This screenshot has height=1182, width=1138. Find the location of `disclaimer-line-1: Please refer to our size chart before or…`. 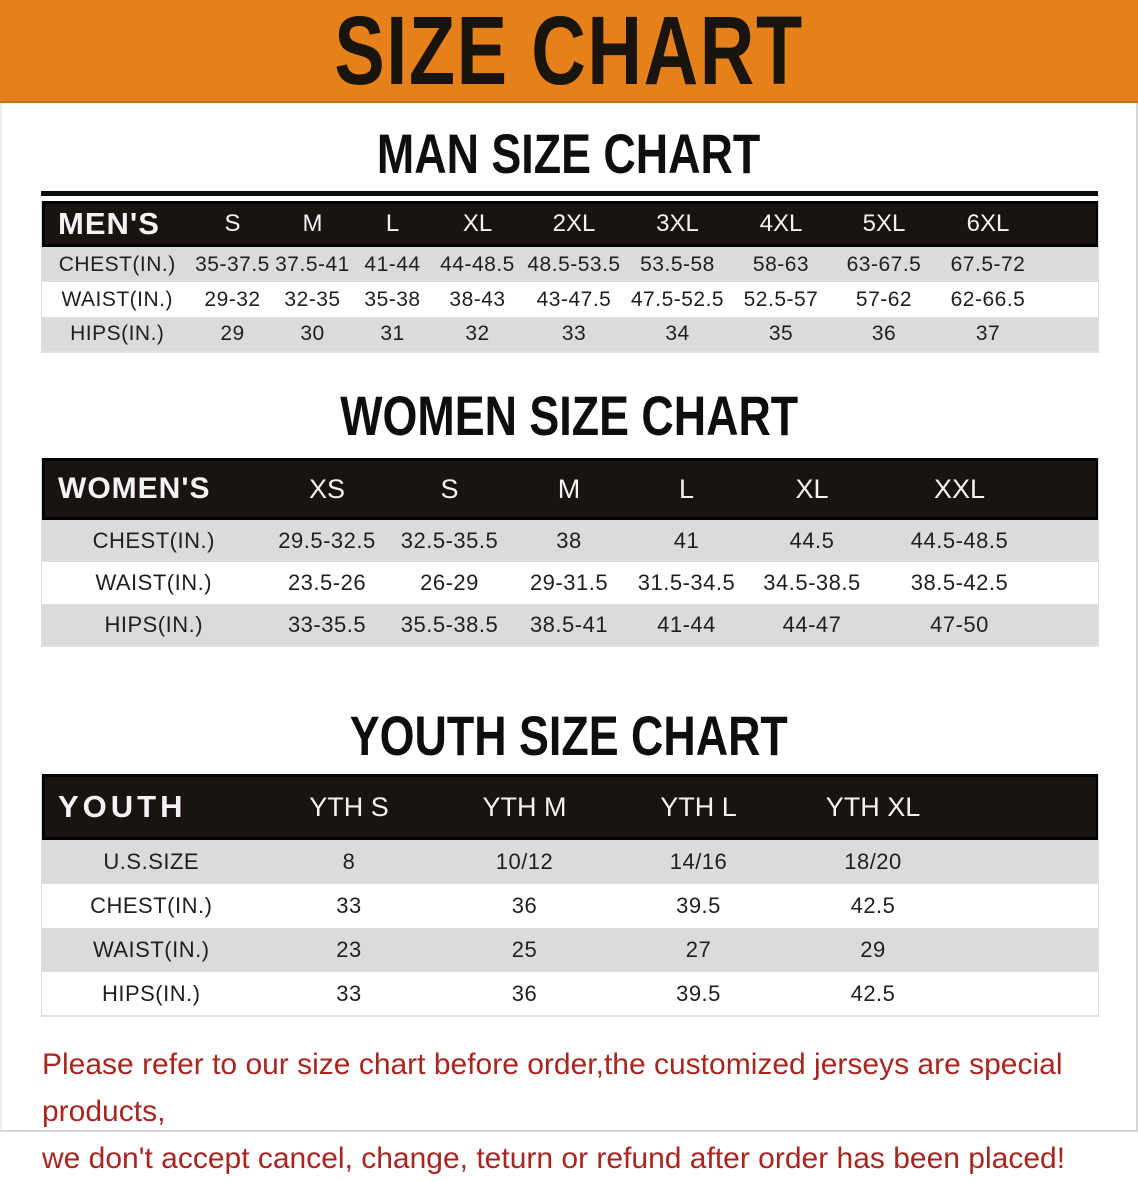

disclaimer-line-1: Please refer to our size chart before or… is located at coordinates (552, 1088).